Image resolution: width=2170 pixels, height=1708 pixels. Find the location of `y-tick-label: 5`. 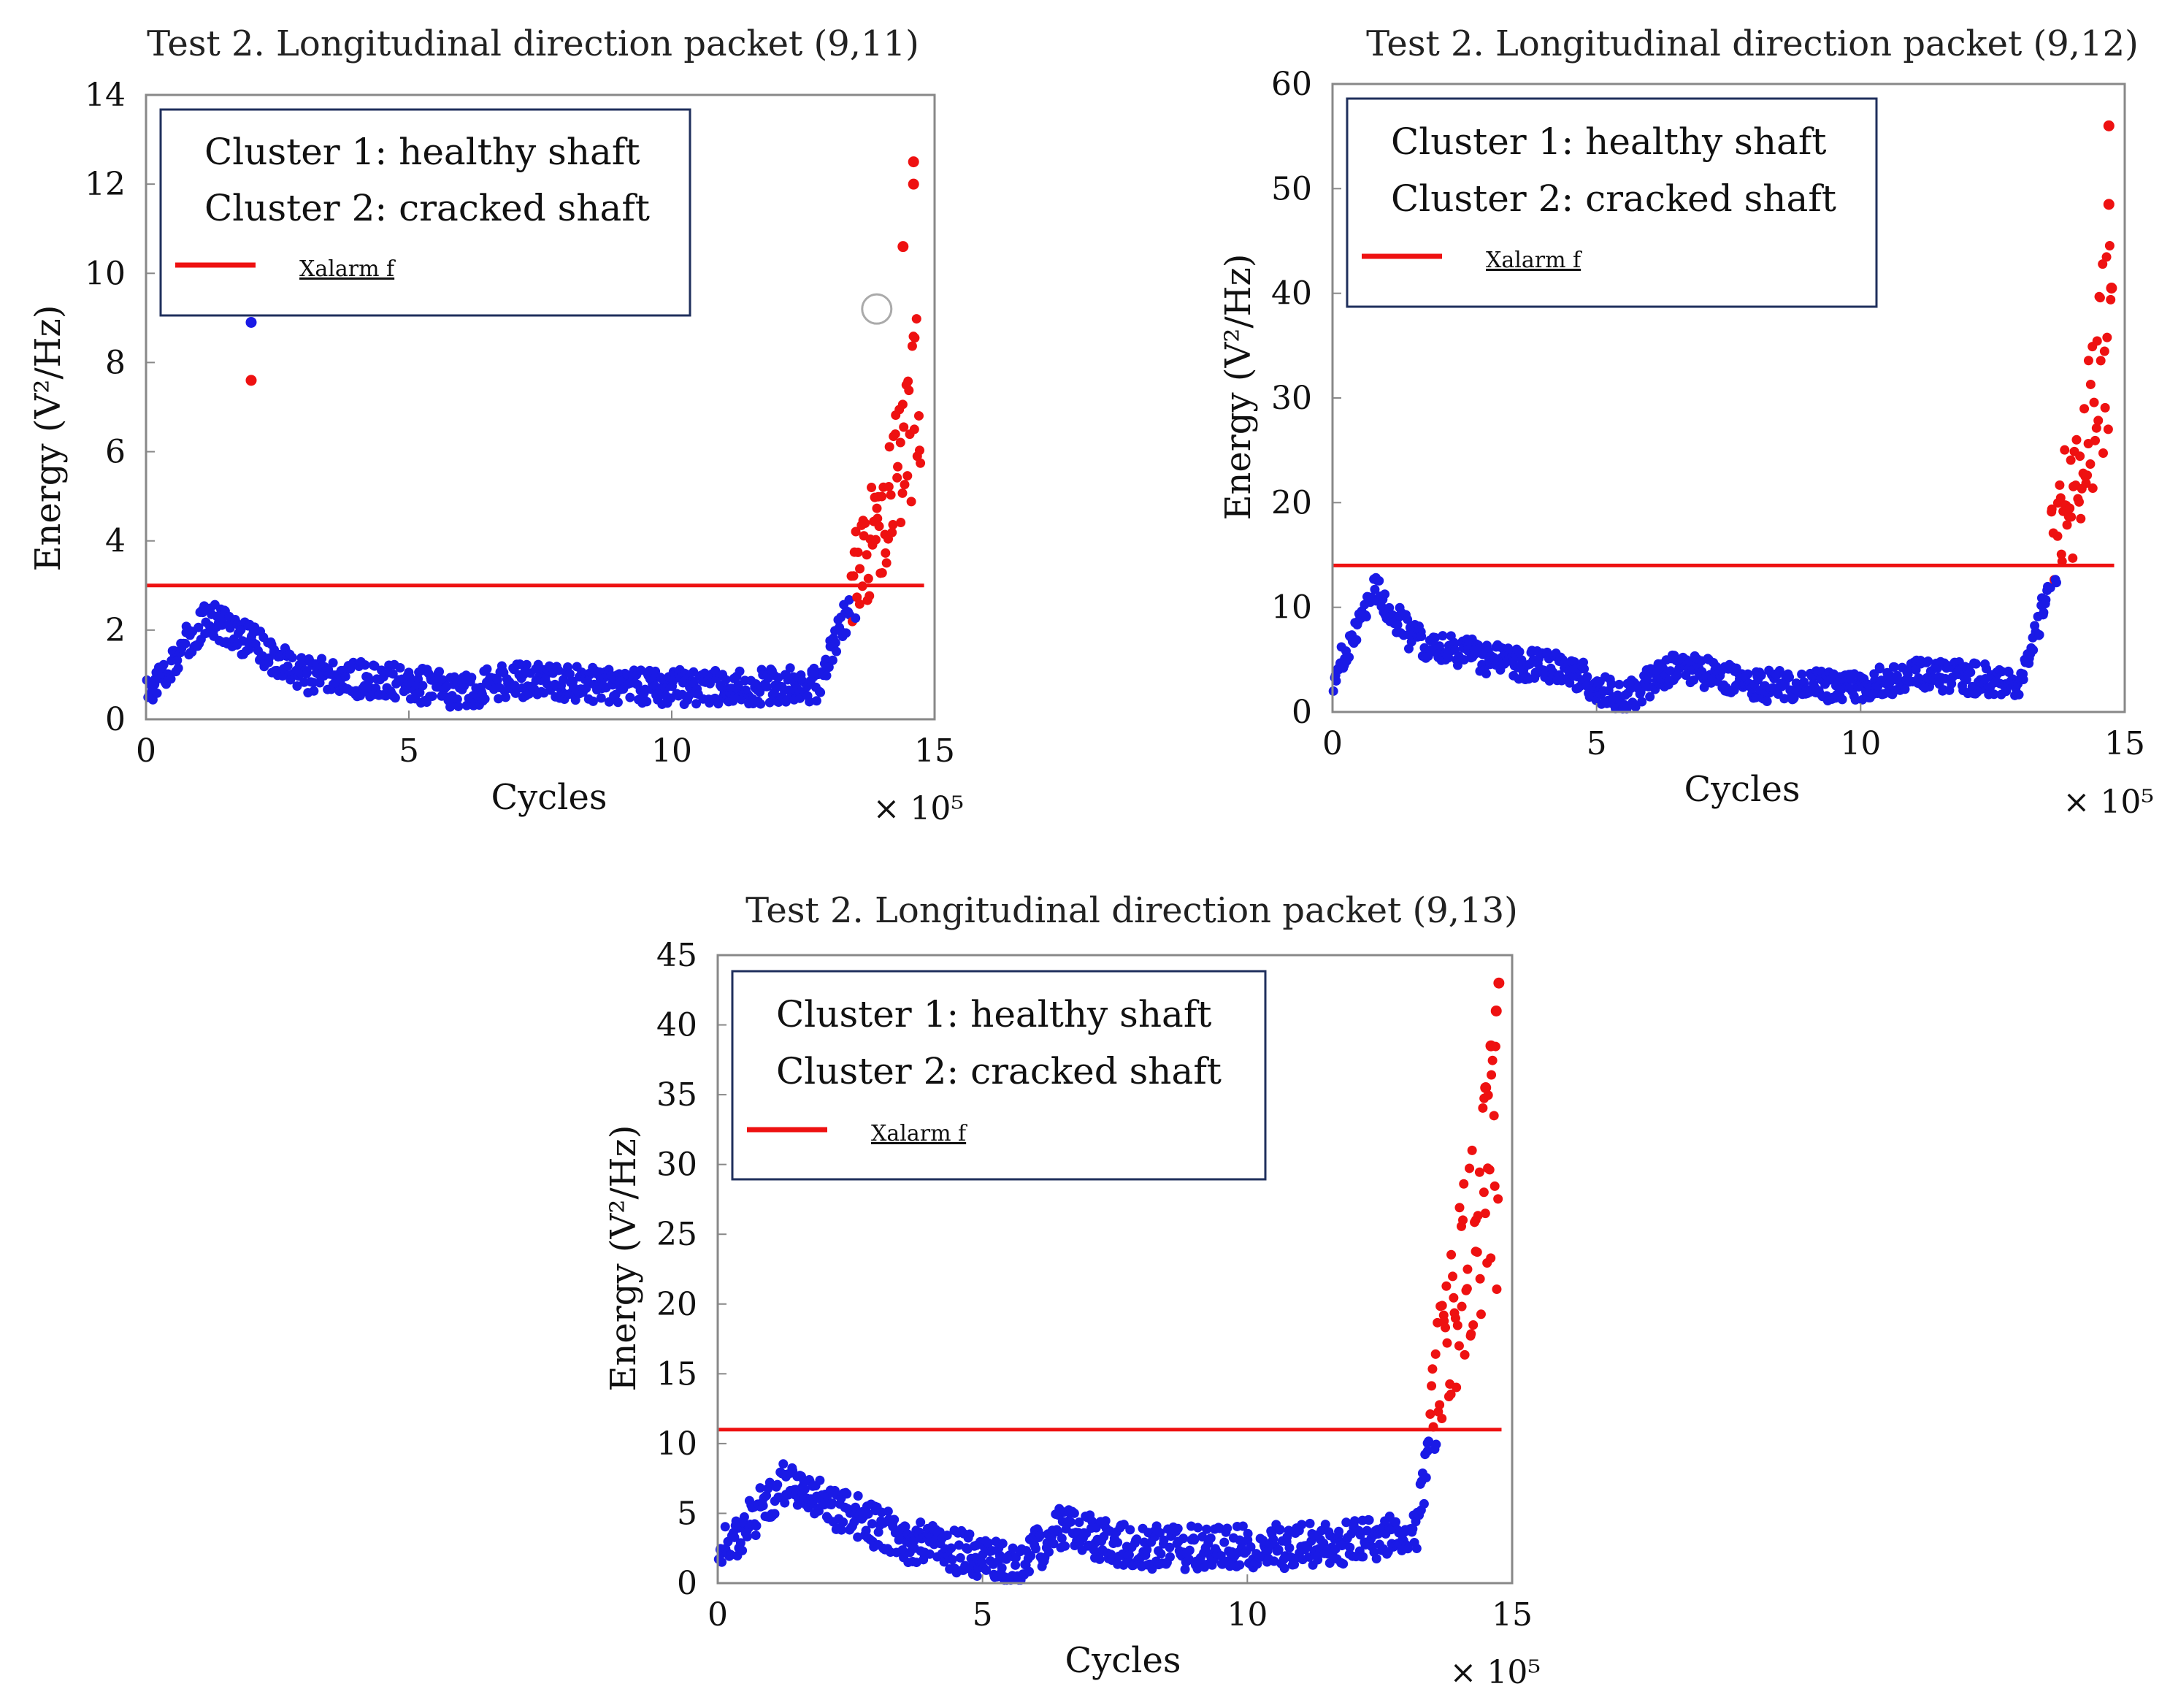

y-tick-label: 5 is located at coordinates (687, 1513).